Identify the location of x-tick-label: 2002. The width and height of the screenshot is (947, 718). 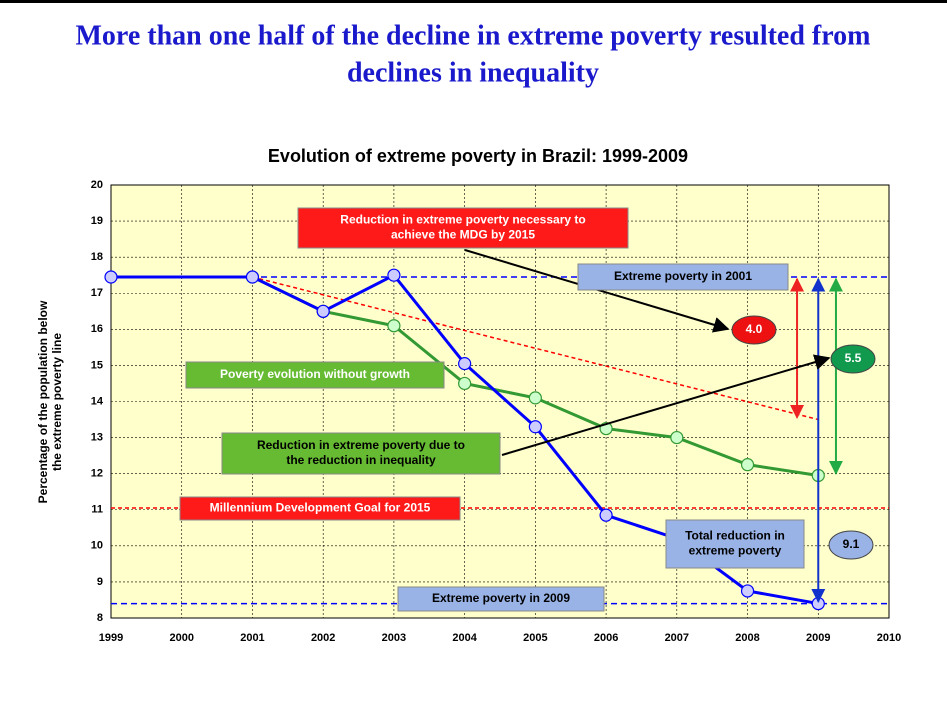
(323, 638).